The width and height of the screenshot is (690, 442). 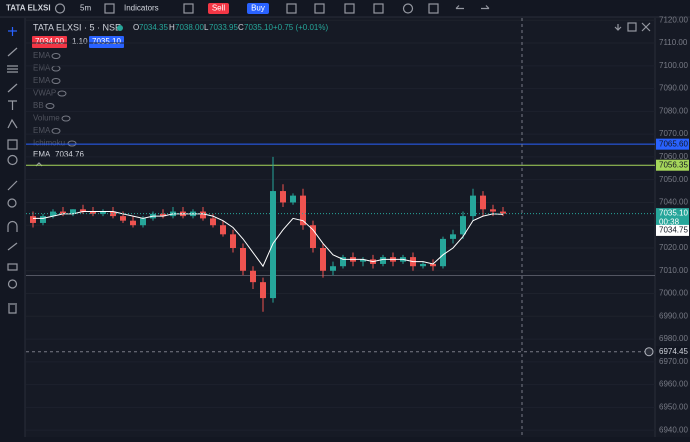 I want to click on indicators-button: Indicators, so click(x=141, y=8).